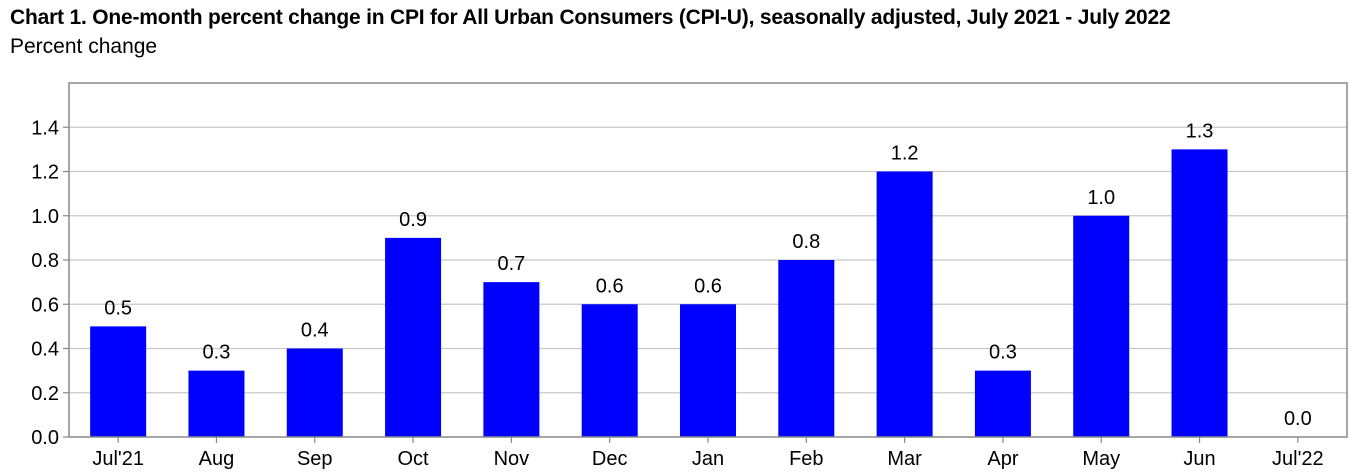  Describe the element at coordinates (610, 459) in the screenshot. I see `x-tick-label: Dec` at that location.